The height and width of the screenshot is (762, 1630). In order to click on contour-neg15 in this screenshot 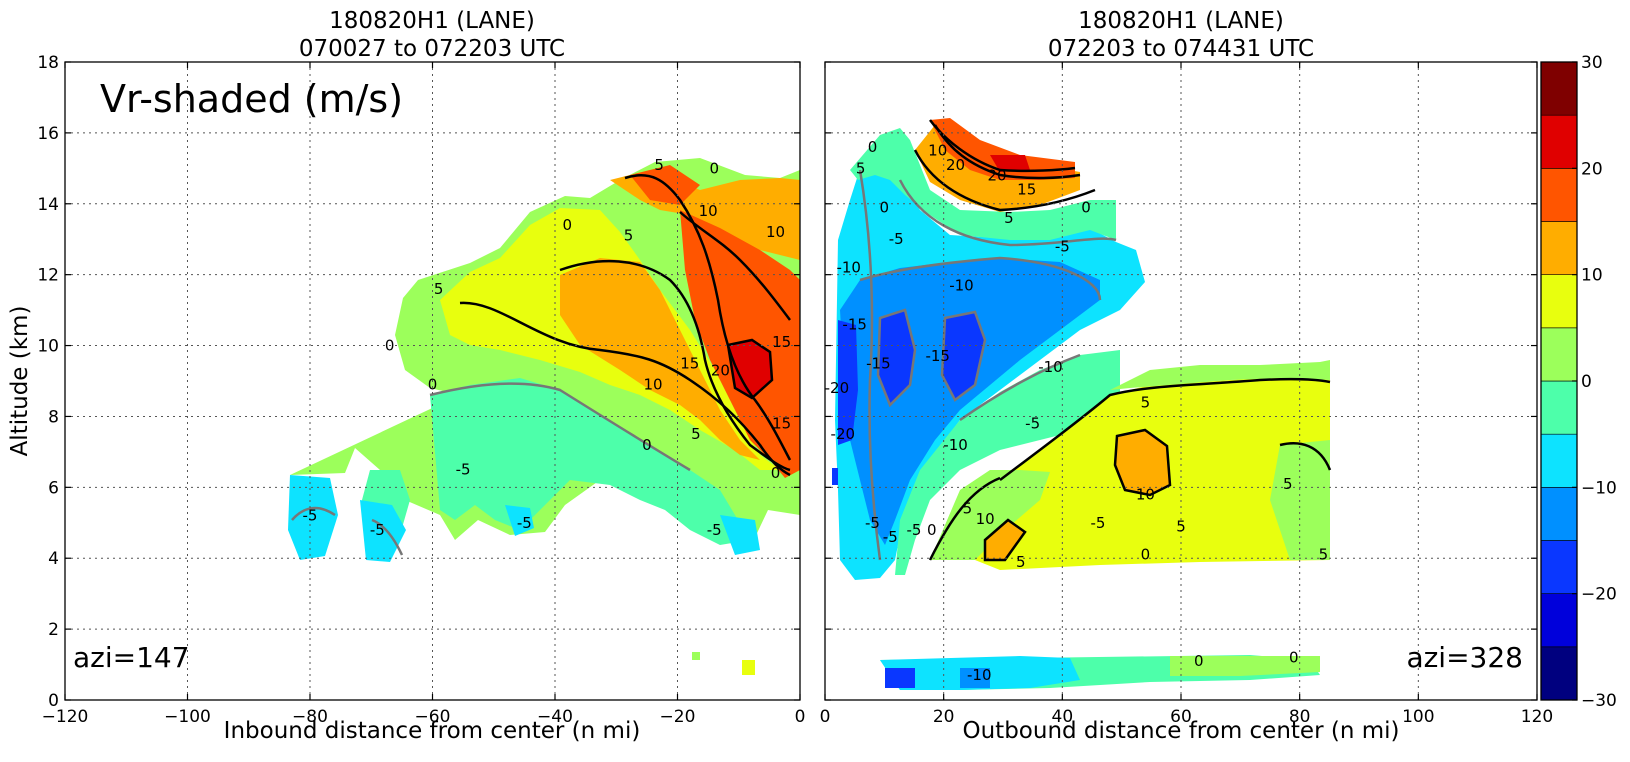, I will do `click(896, 358)`.